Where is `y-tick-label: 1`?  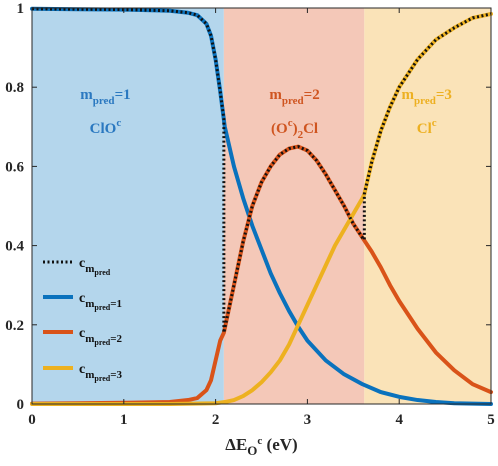 y-tick-label: 1 is located at coordinates (21, 9).